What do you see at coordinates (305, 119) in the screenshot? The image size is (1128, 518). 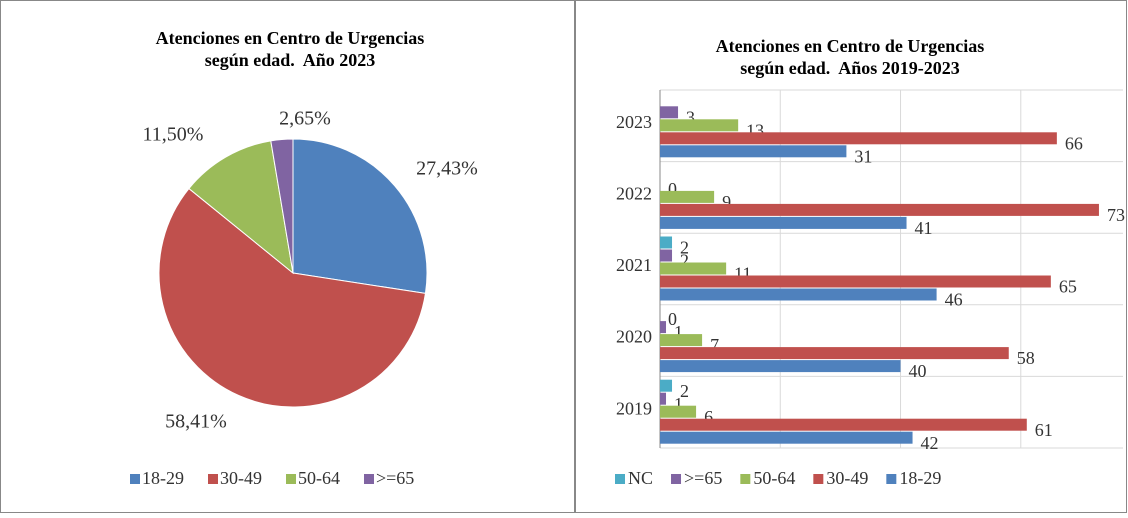 I see `data-label: 2,65%` at bounding box center [305, 119].